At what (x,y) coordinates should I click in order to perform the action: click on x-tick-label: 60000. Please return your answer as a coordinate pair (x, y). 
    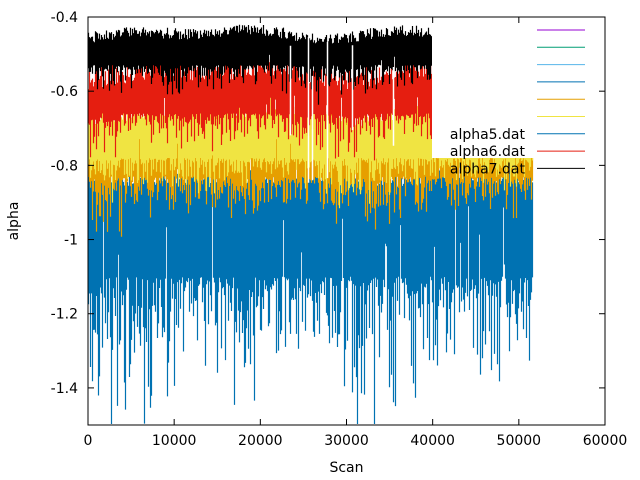
    Looking at the image, I should click on (605, 441).